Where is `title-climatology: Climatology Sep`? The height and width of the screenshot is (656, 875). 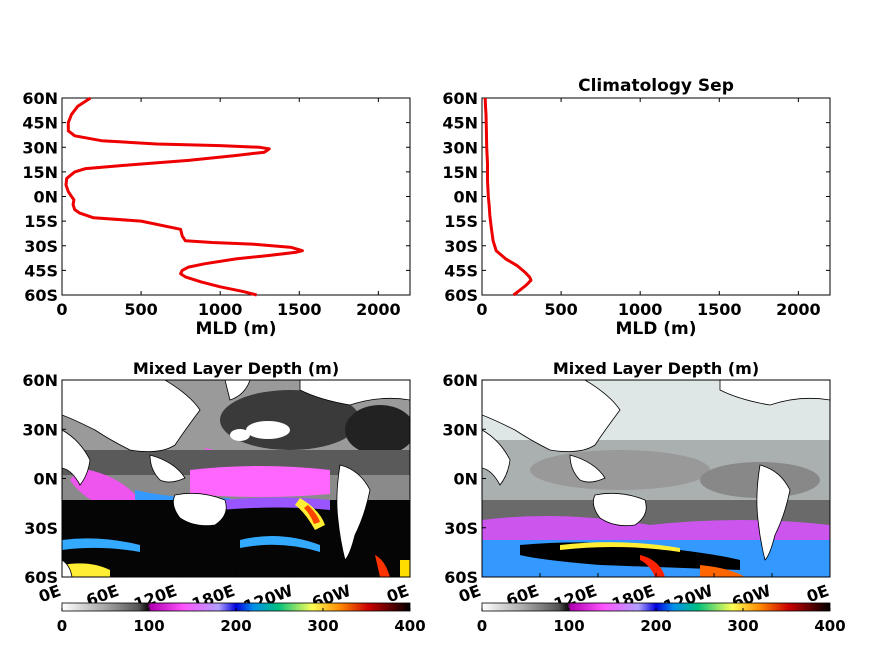 title-climatology: Climatology Sep is located at coordinates (656, 86).